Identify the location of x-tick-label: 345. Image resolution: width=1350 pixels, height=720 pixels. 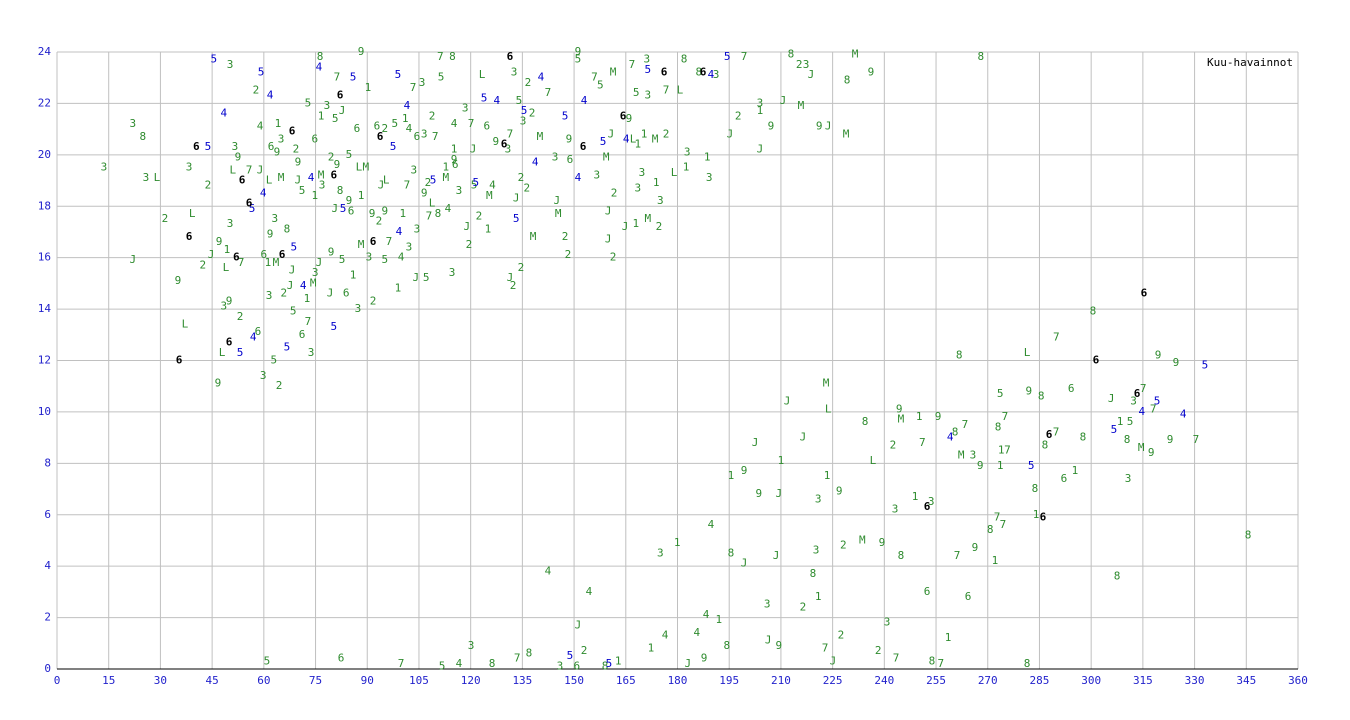
(1246, 680).